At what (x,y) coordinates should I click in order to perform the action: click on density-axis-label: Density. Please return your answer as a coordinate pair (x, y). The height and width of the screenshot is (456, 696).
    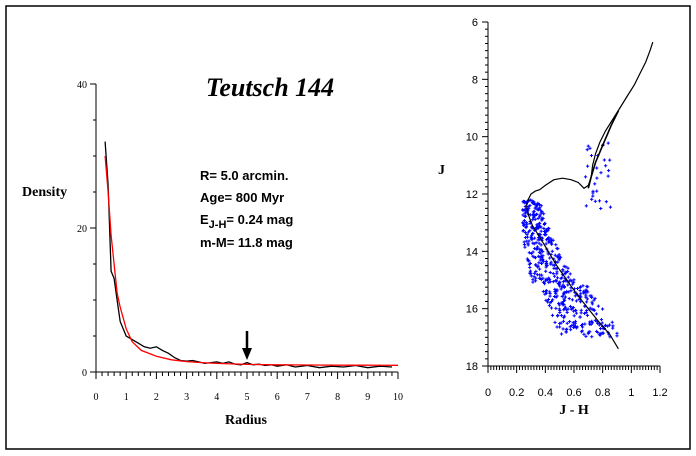
    Looking at the image, I should click on (44, 192).